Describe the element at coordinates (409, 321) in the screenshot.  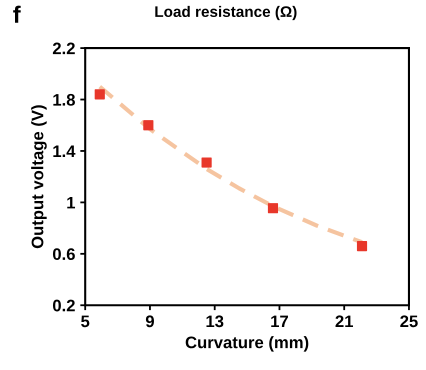
I see `x-tick-label: 25` at that location.